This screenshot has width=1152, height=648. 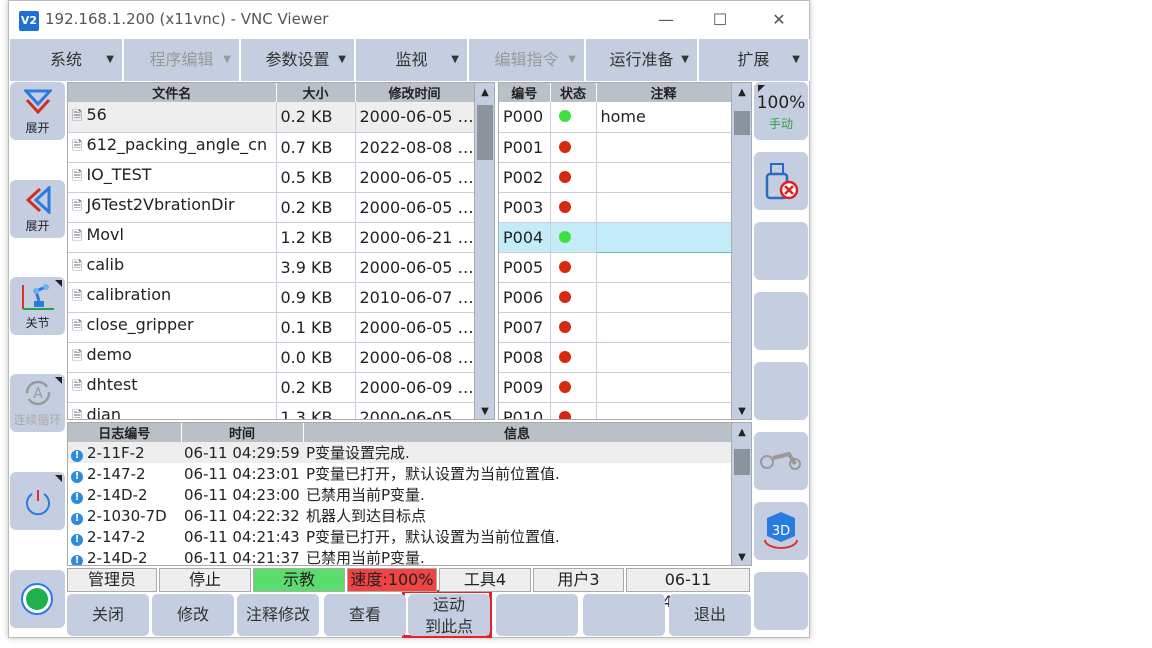 I want to click on cell-text: 2-14D-2, so click(x=117, y=557).